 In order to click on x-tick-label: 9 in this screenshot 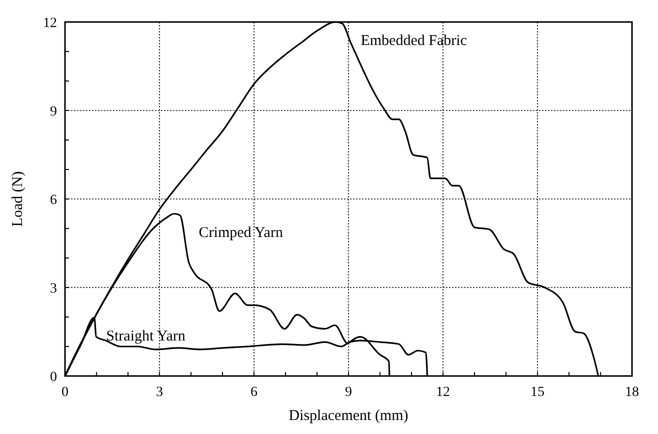, I will do `click(348, 392)`.